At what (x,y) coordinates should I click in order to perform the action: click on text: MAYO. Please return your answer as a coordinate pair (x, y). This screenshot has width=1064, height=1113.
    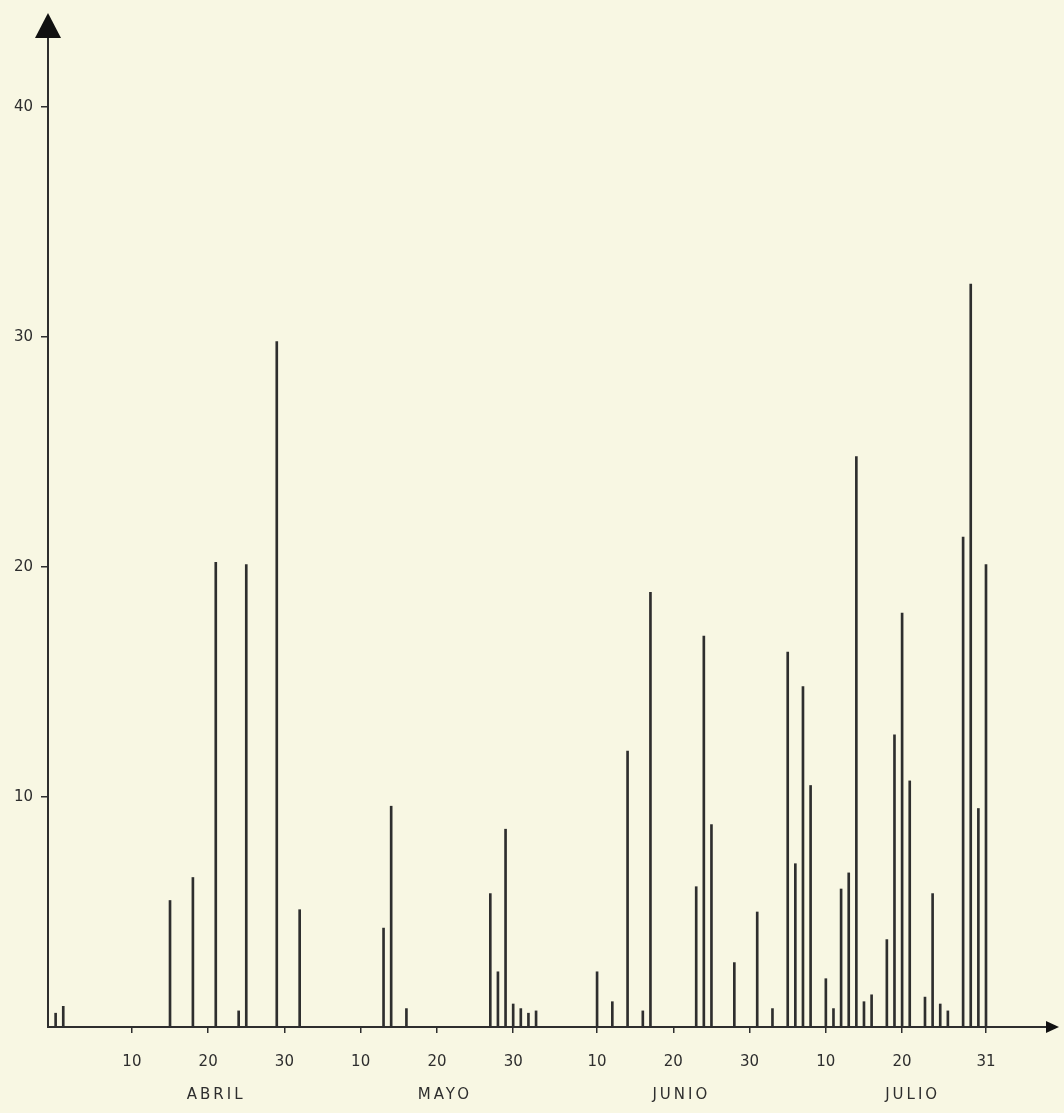
    Looking at the image, I should click on (445, 1093).